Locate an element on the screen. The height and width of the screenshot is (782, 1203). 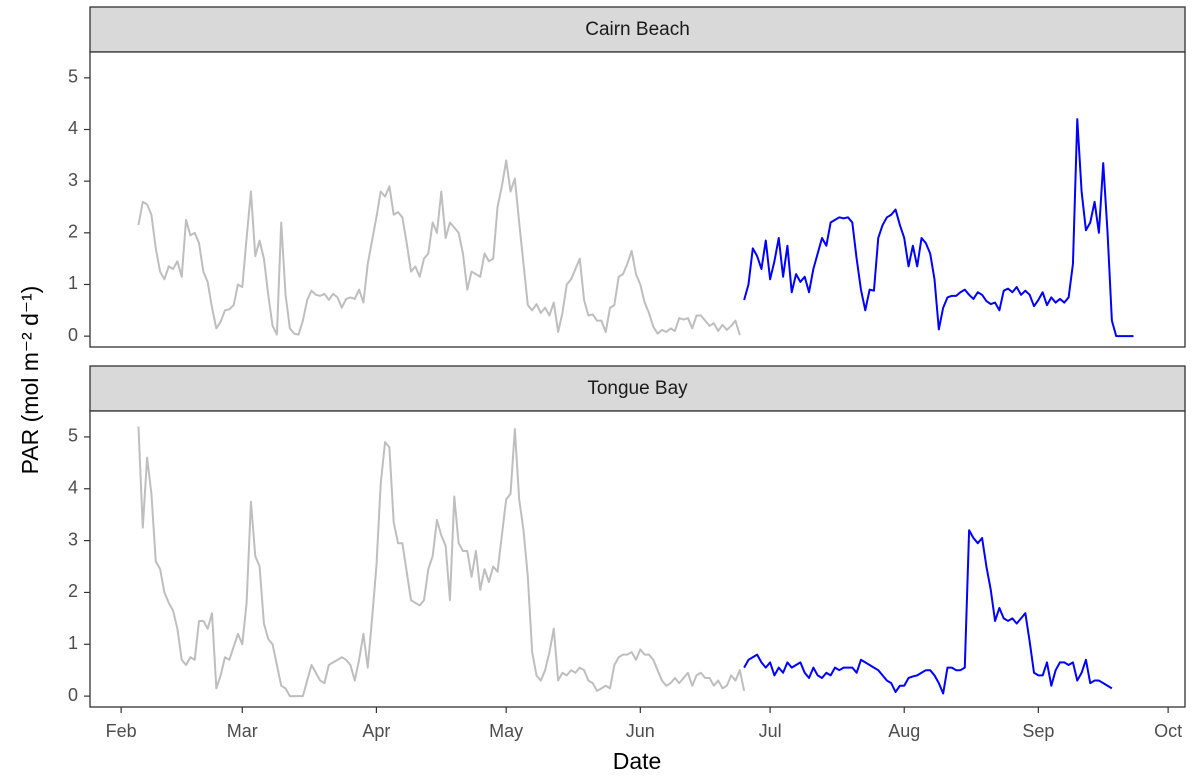
x-tick-label: Jul is located at coordinates (770, 731).